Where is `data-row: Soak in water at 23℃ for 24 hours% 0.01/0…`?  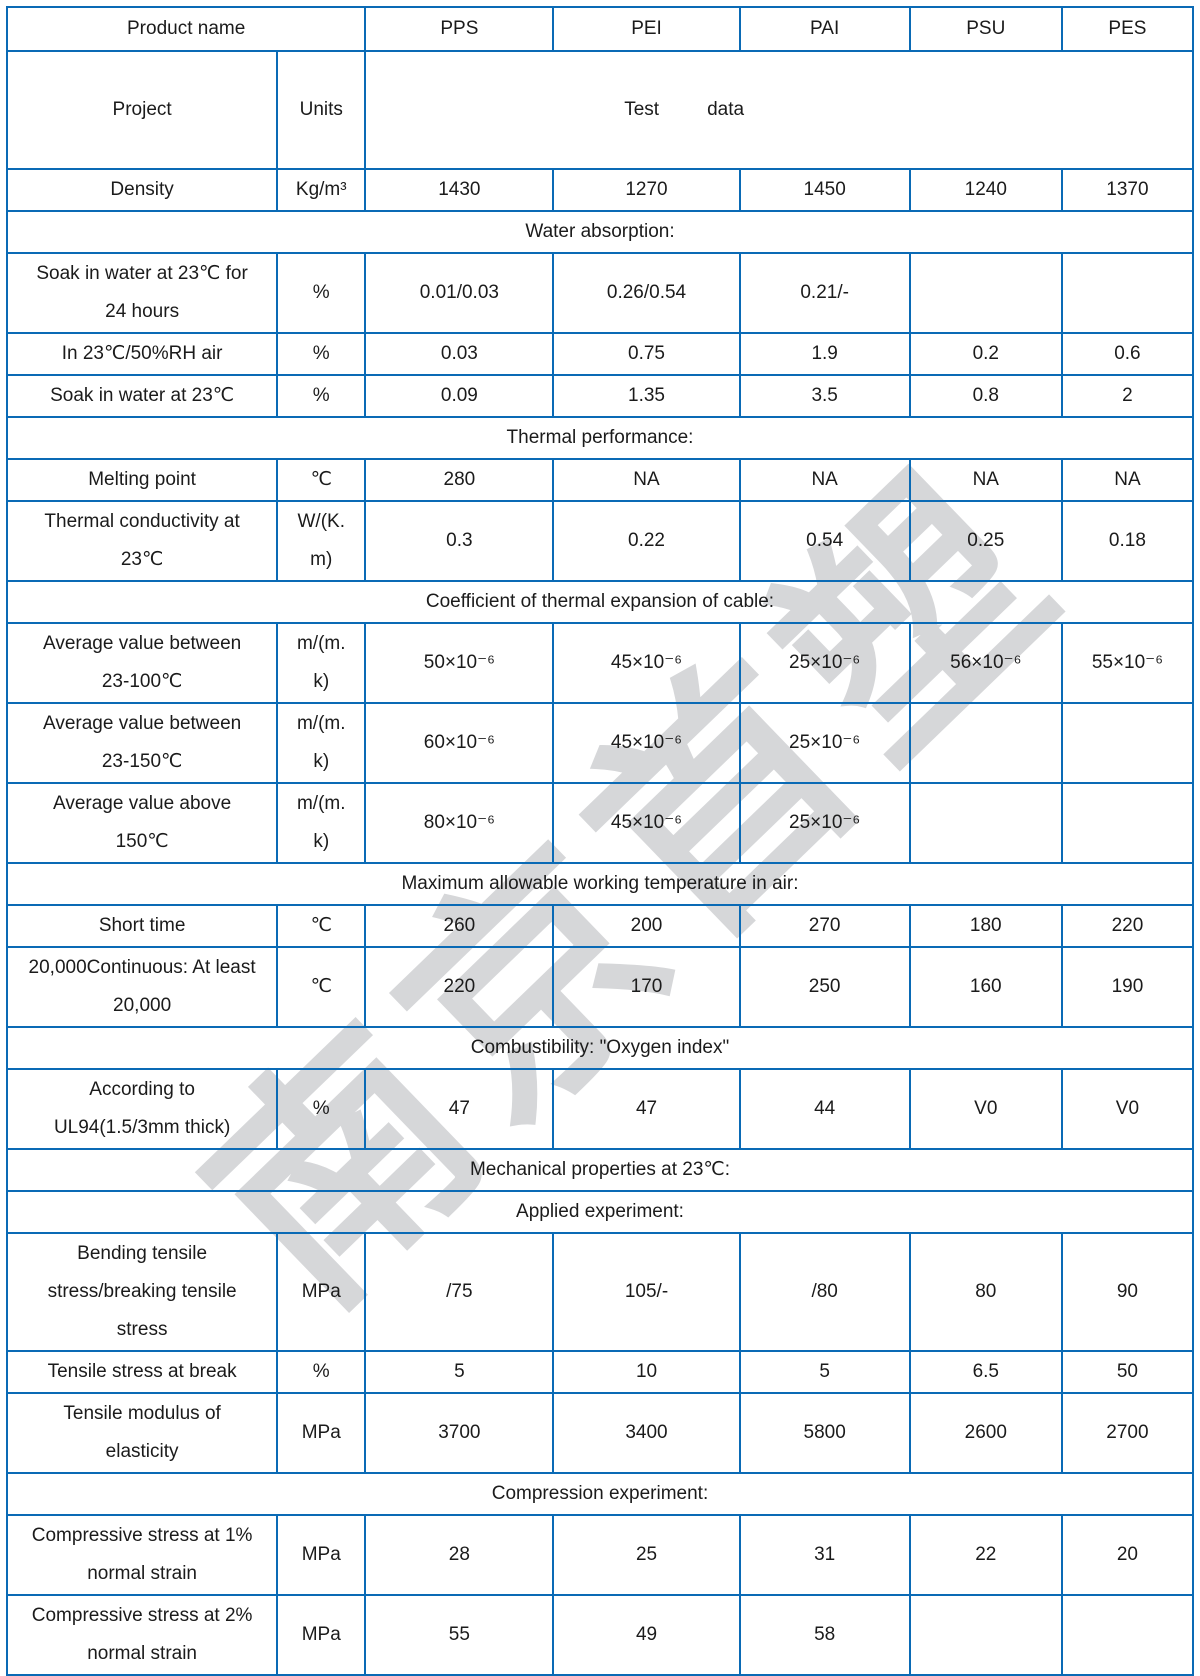 data-row: Soak in water at 23℃ for 24 hours% 0.01/0… is located at coordinates (600, 293).